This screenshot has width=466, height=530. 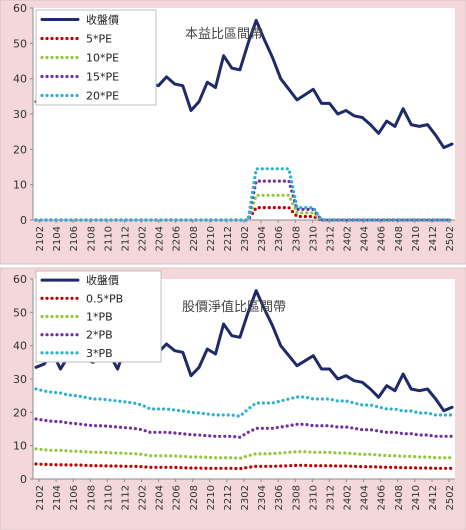 What do you see at coordinates (99, 39) in the screenshot?
I see `legend-label: 5*PE` at bounding box center [99, 39].